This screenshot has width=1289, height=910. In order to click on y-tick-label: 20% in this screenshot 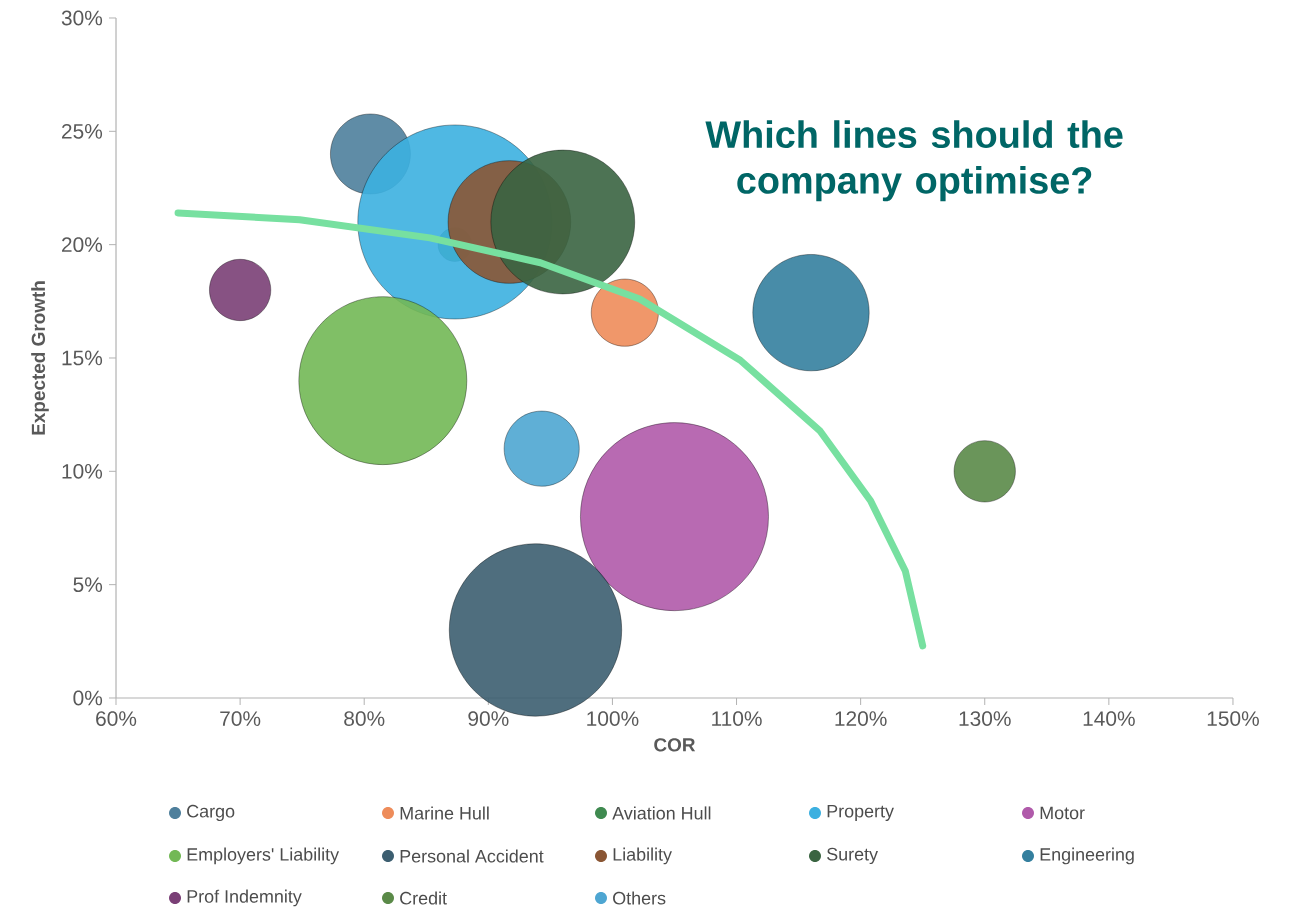, I will do `click(82, 245)`.